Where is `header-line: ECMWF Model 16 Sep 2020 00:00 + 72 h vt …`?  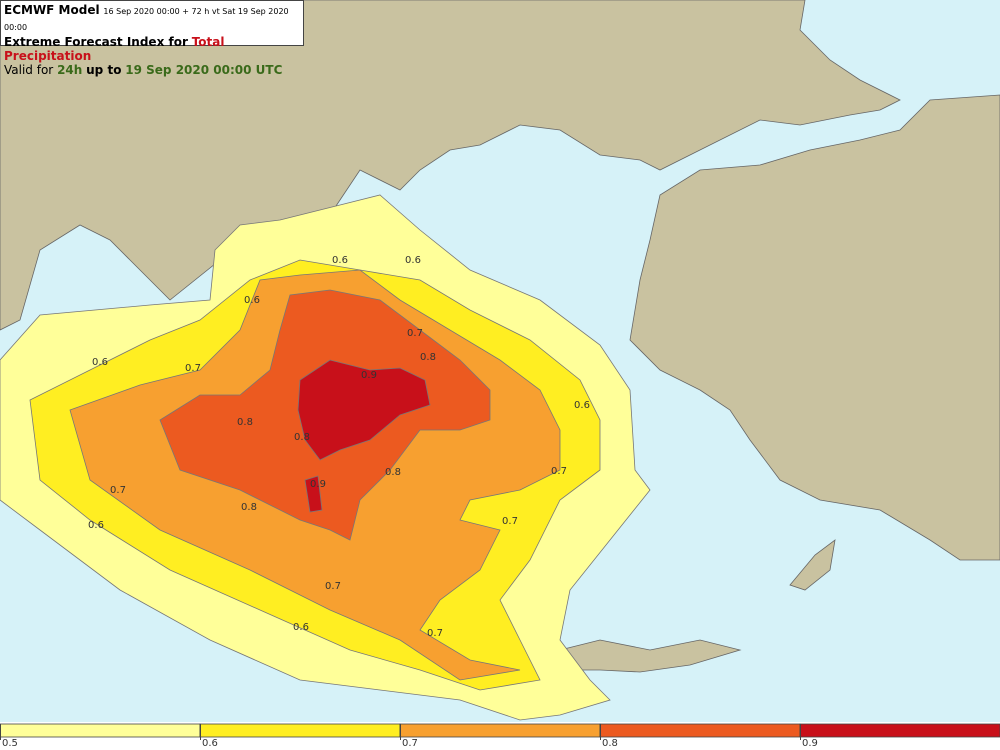 header-line: ECMWF Model 16 Sep 2020 00:00 + 72 h vt … is located at coordinates (152, 19).